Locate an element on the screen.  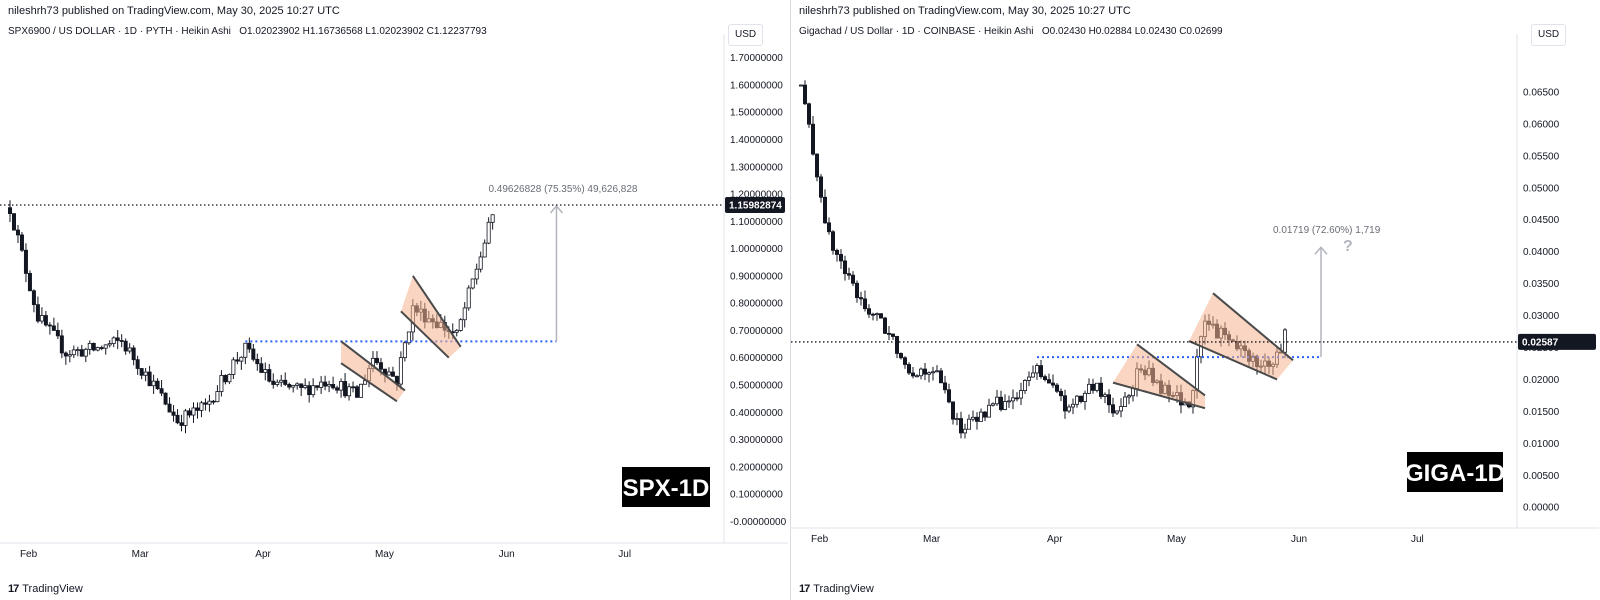
y-tick-label: -0.00000000 is located at coordinates (758, 522).